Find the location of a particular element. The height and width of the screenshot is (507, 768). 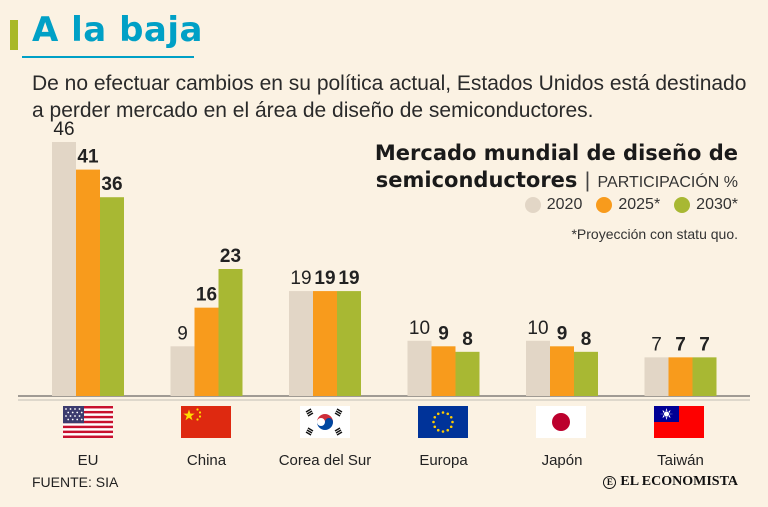

category-label-4: Japón is located at coordinates (562, 460).